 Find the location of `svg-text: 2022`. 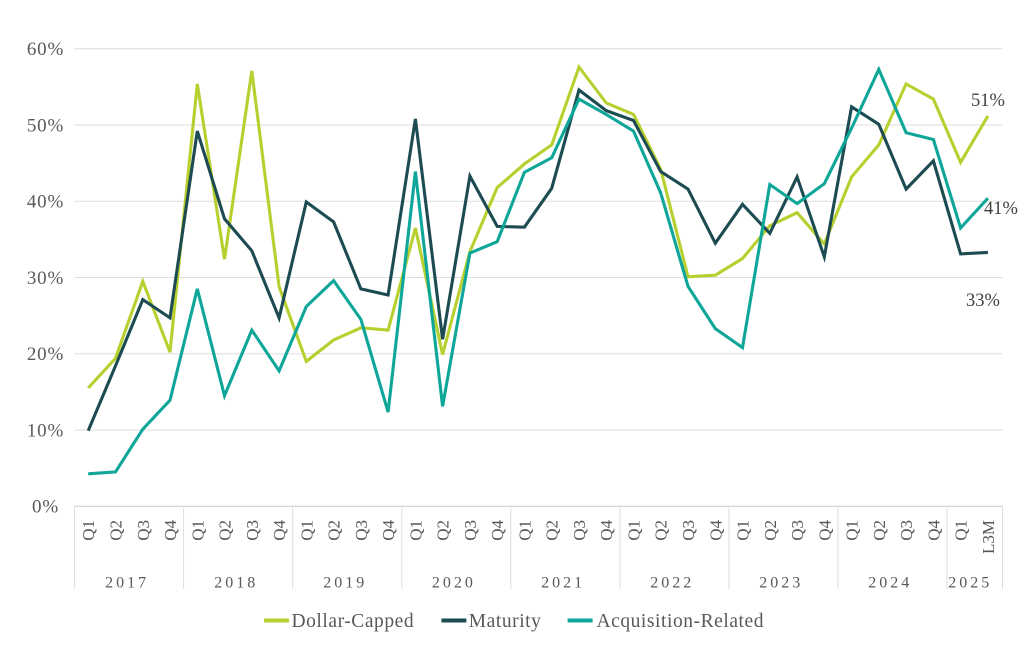

svg-text: 2022 is located at coordinates (672, 583).